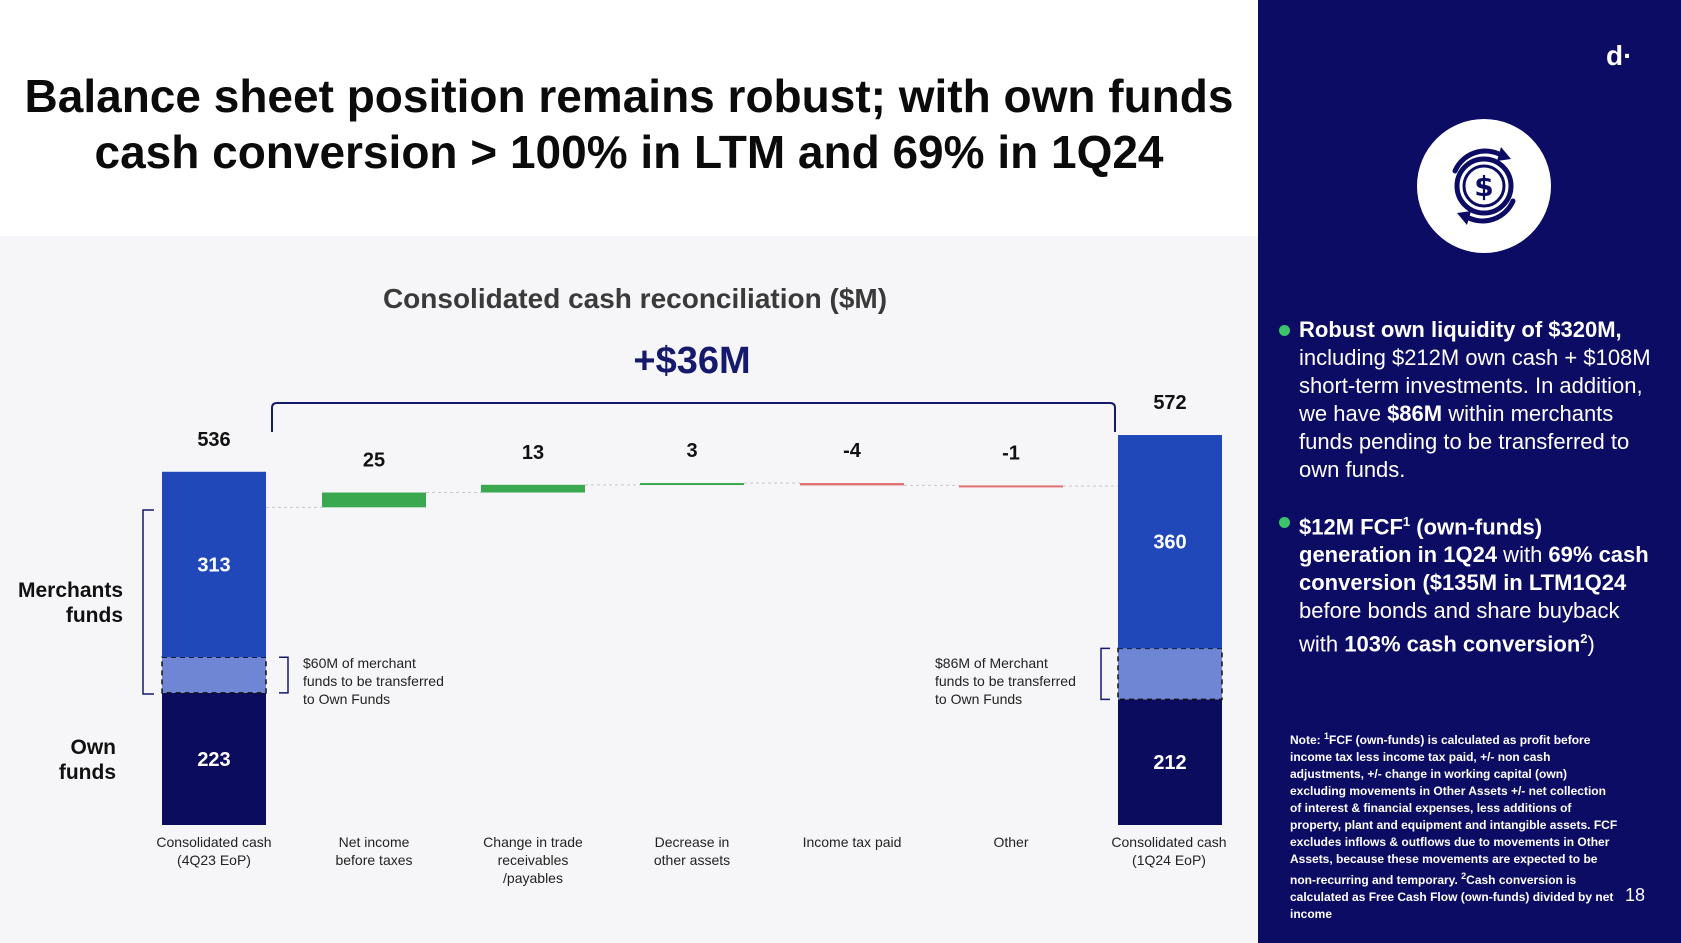 This screenshot has width=1681, height=943. What do you see at coordinates (1464, 876) in the screenshot?
I see `footnote-sup-2: 2` at bounding box center [1464, 876].